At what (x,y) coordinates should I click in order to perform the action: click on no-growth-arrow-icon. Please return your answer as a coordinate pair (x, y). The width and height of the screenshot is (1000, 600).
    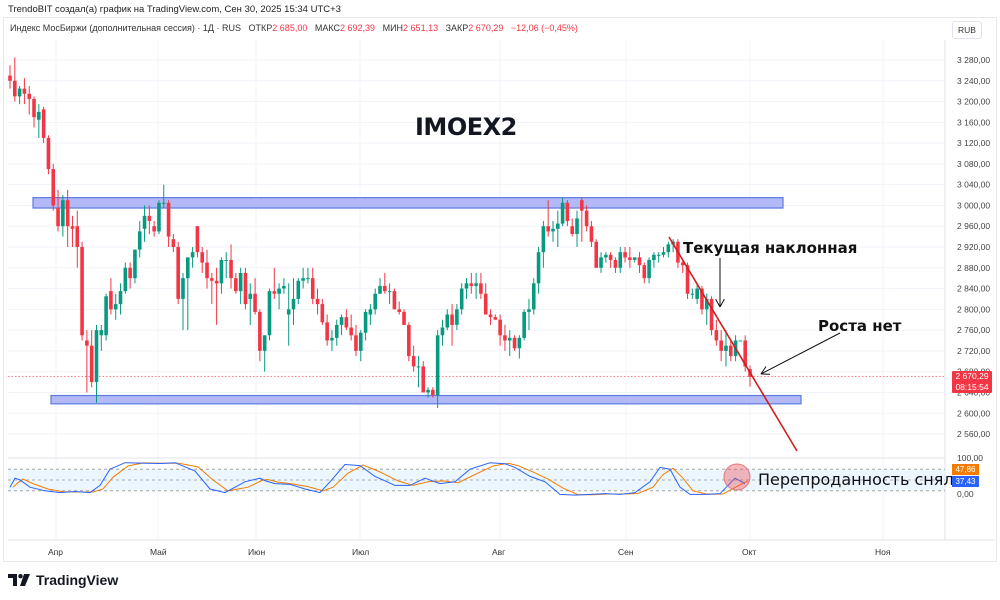
    Looking at the image, I should click on (800, 353).